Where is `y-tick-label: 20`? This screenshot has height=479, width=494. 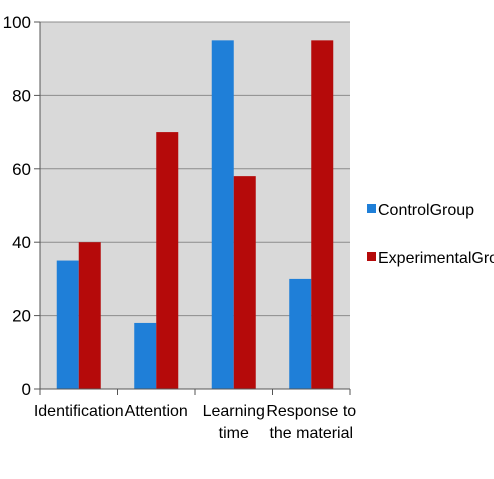
y-tick-label: 20 is located at coordinates (21, 316).